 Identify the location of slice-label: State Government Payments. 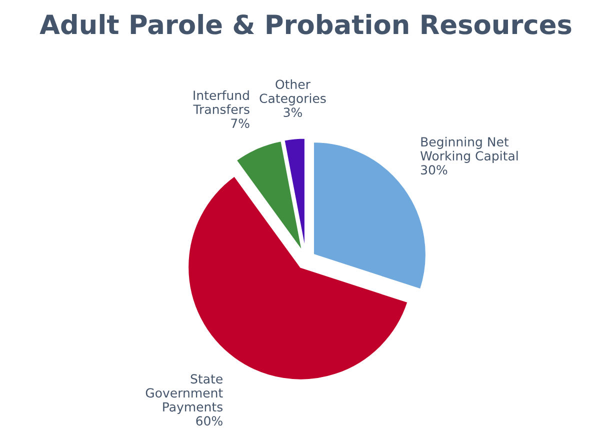
(184, 394).